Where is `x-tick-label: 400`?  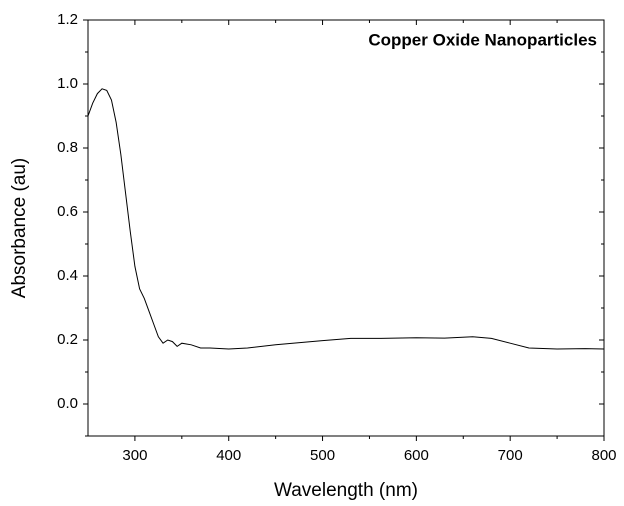
x-tick-label: 400 is located at coordinates (228, 455).